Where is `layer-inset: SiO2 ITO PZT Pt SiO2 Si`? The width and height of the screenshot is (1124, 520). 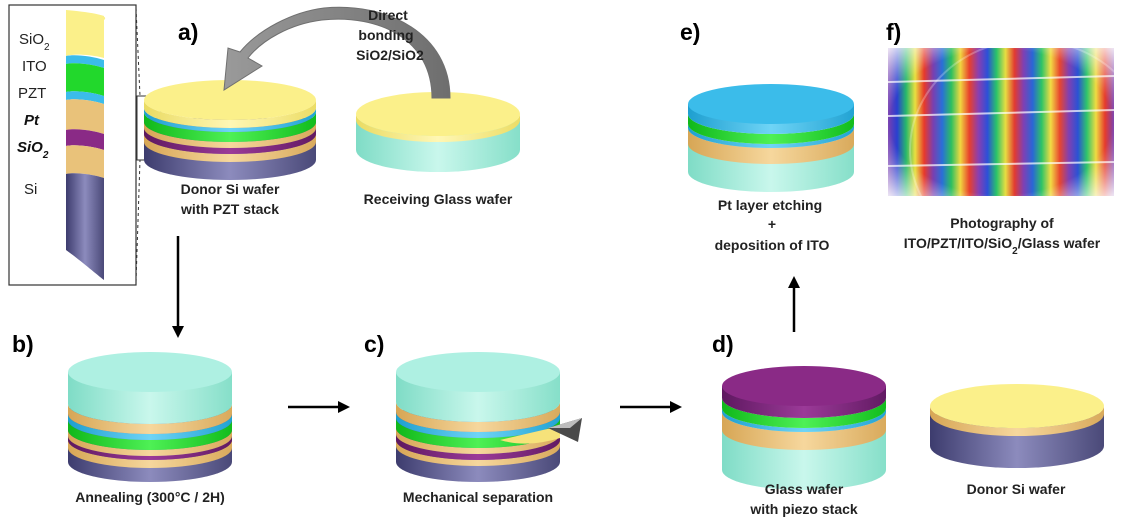
layer-inset: SiO2 ITO PZT Pt SiO2 Si is located at coordinates (72, 145).